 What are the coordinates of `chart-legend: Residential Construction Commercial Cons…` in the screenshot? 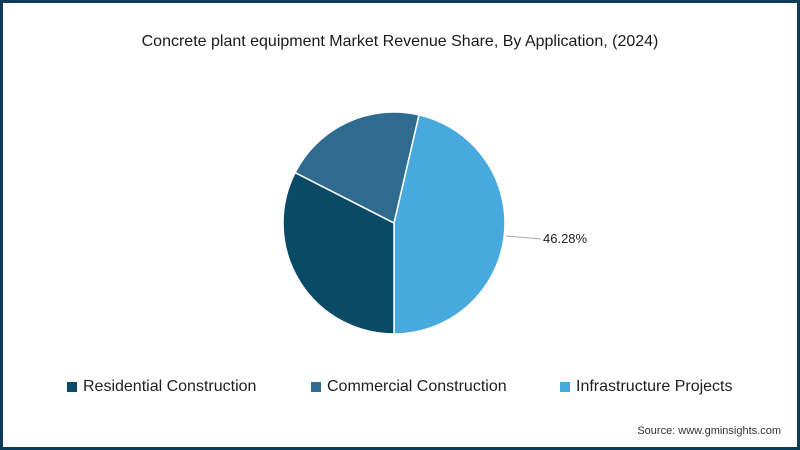 It's located at (400, 390).